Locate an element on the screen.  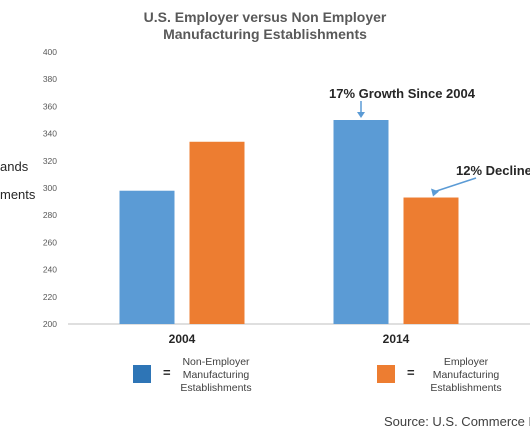
y-tick-label: 320 is located at coordinates (50, 161).